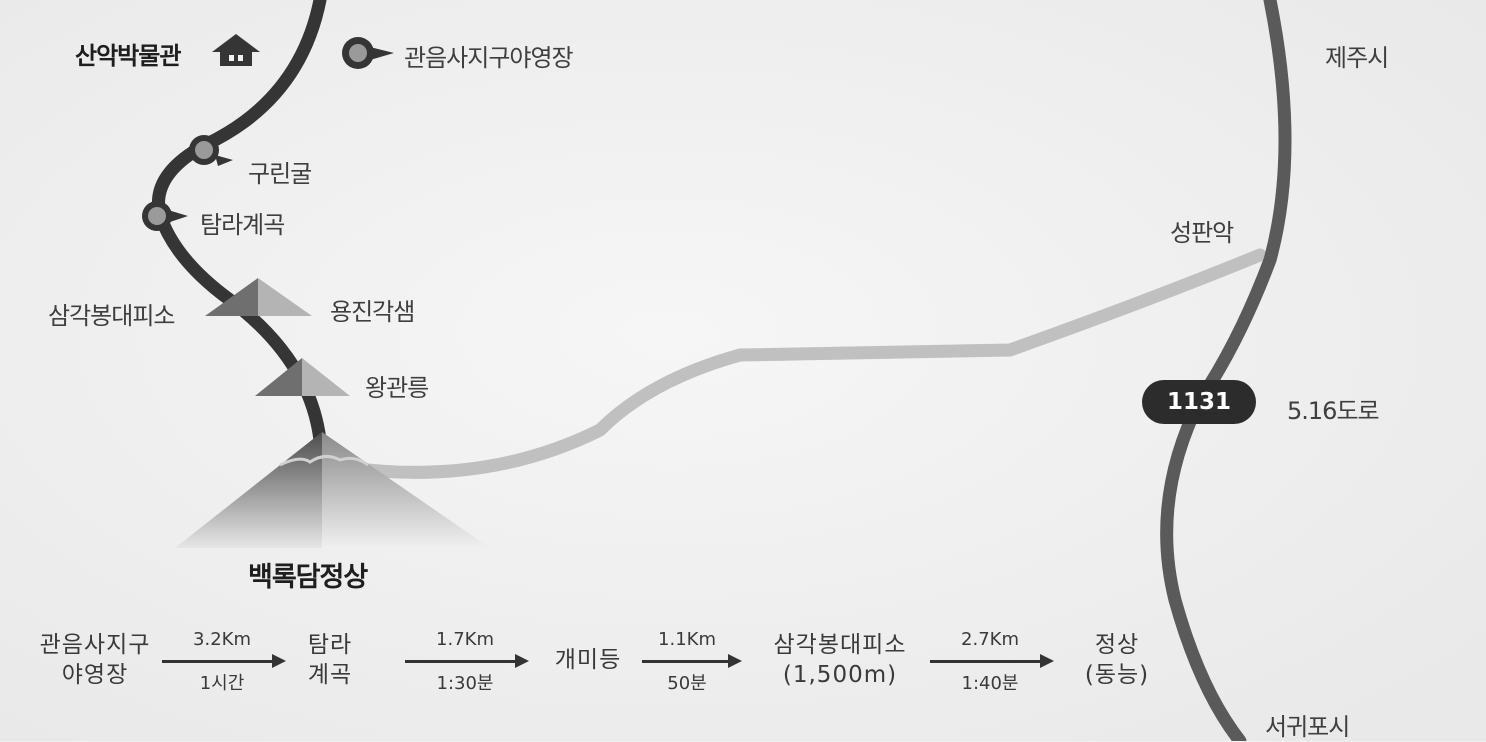 The height and width of the screenshot is (742, 1486). I want to click on campsite-label: 관음사지구야영장, so click(489, 58).